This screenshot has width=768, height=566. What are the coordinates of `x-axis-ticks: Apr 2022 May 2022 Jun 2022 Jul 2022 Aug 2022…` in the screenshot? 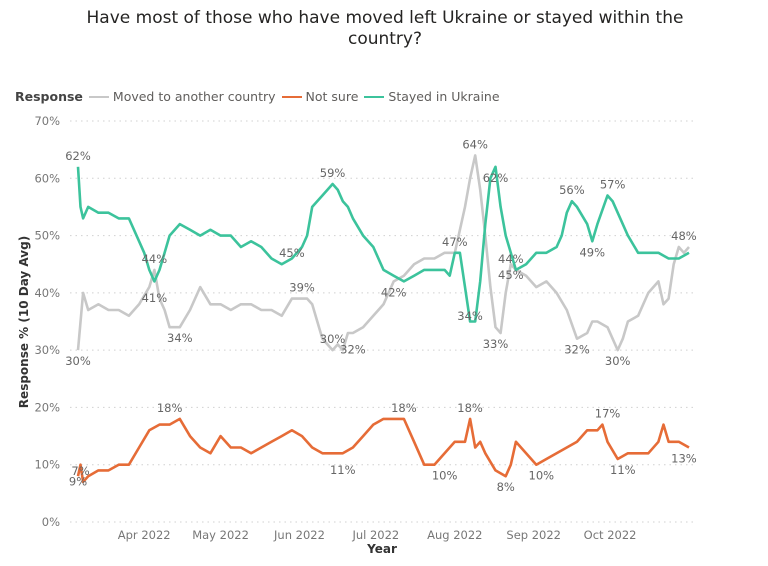 It's located at (377, 535).